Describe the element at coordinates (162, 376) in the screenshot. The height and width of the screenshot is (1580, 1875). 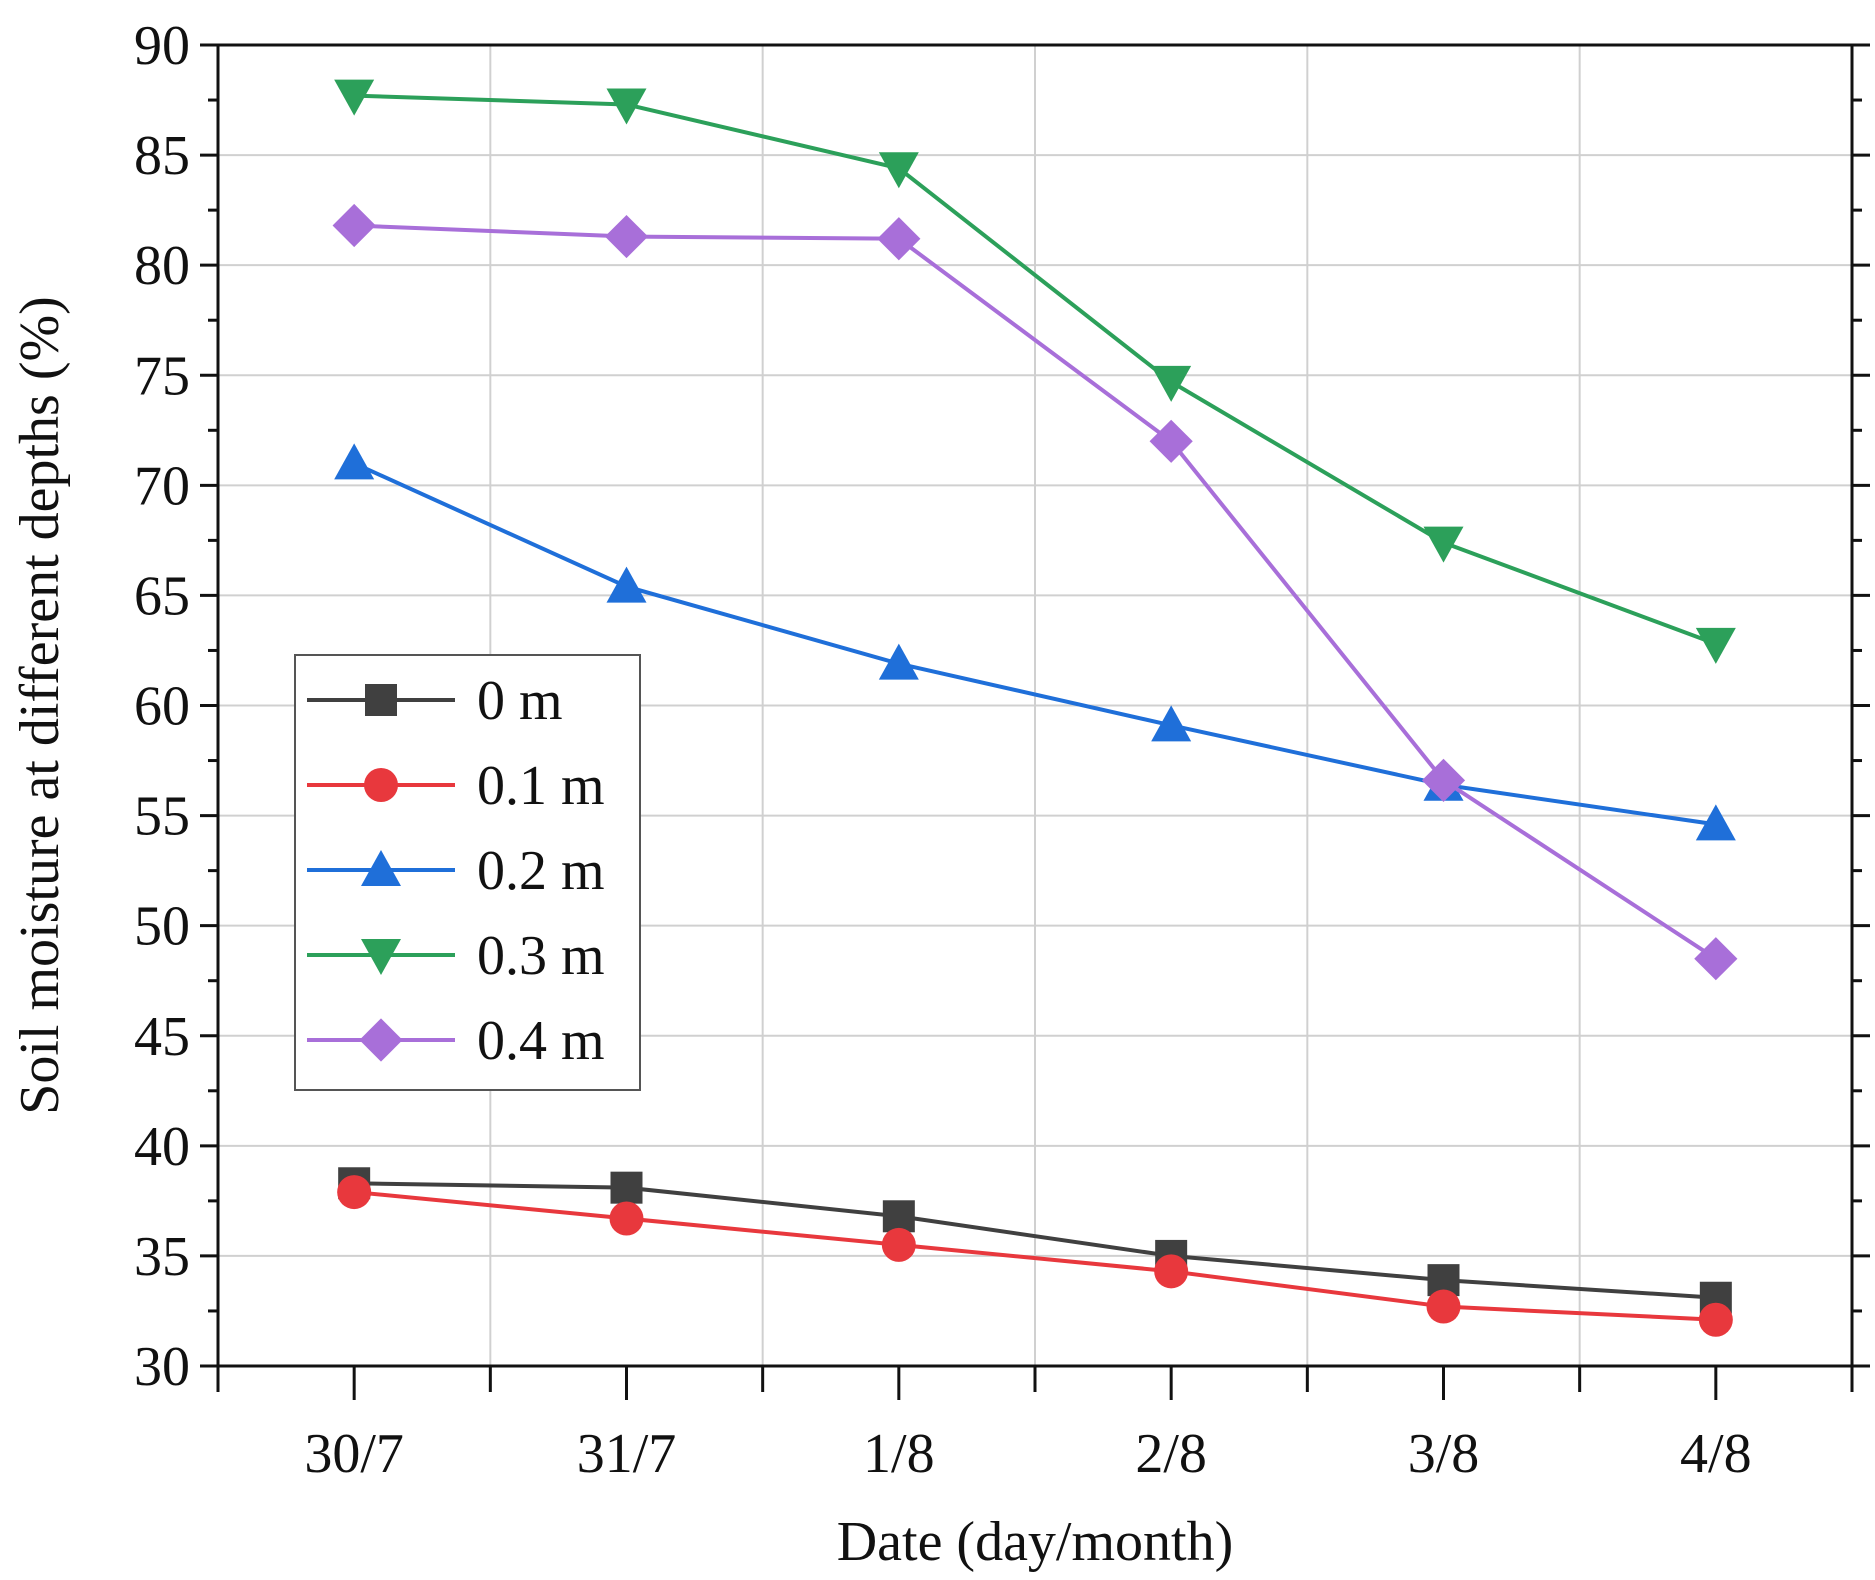
I see `y-tick-label: 75` at that location.